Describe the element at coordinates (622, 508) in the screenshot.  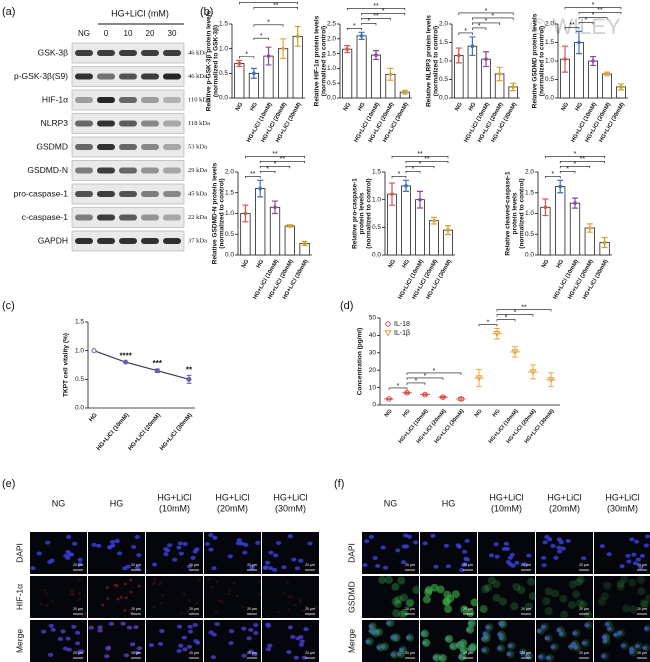
I see `column-label: (30mM)` at that location.